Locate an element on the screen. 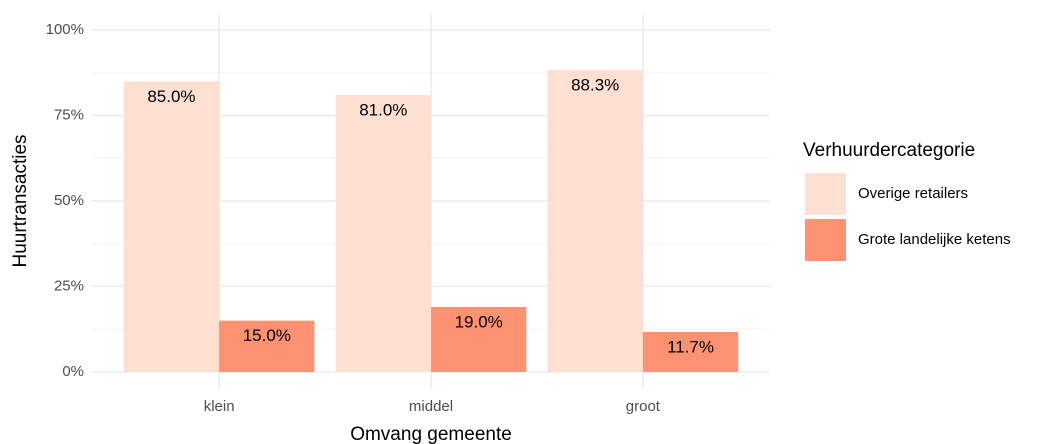  y-tick-label: 75% is located at coordinates (69, 115).